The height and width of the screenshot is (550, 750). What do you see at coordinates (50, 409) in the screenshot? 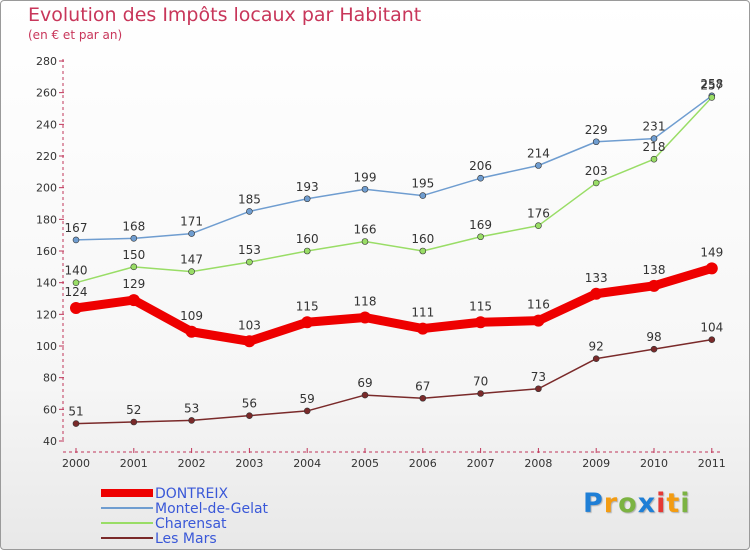
I see `y-tick-label: 60` at bounding box center [50, 409].